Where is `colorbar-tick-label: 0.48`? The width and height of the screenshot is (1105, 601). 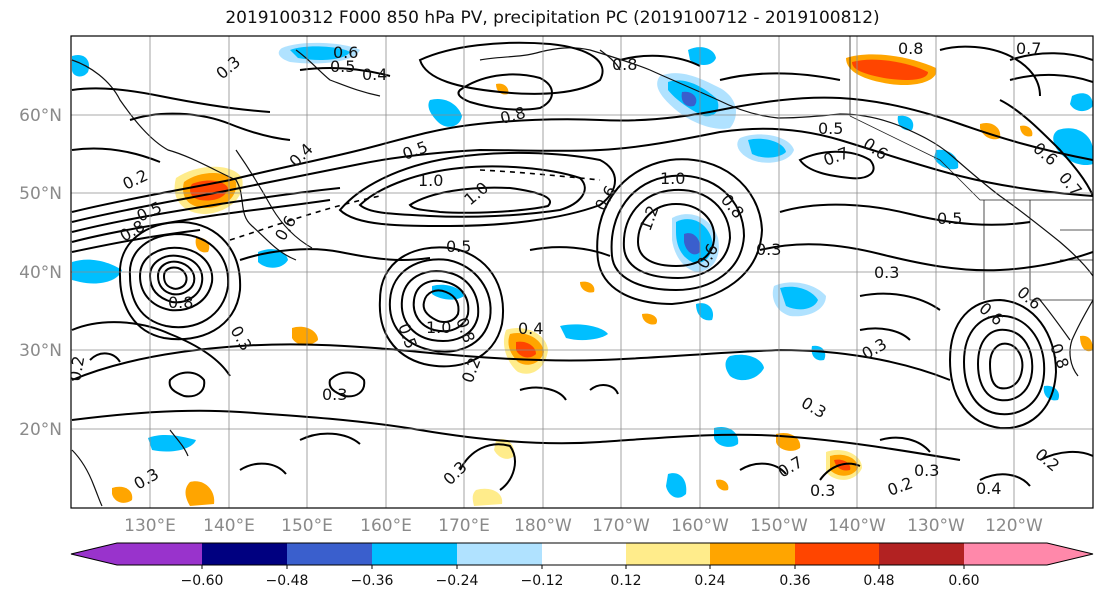 colorbar-tick-label: 0.48 is located at coordinates (878, 581).